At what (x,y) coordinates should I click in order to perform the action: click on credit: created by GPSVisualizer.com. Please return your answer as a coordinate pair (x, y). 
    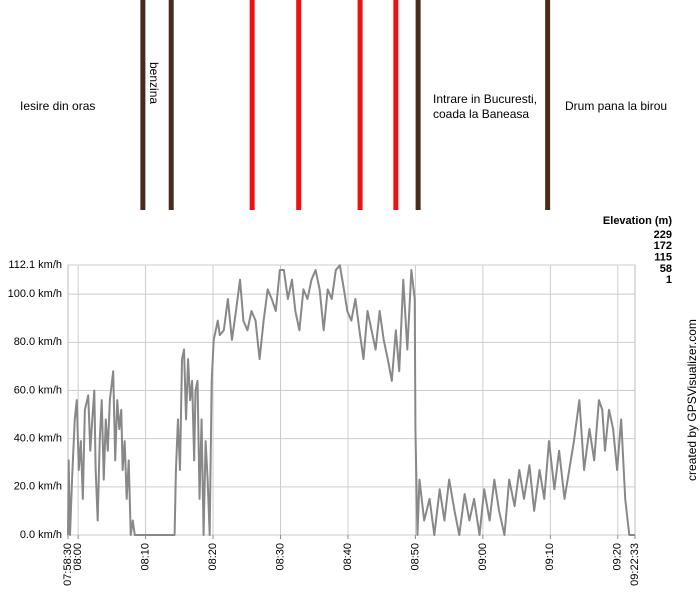
    Looking at the image, I should click on (692, 400).